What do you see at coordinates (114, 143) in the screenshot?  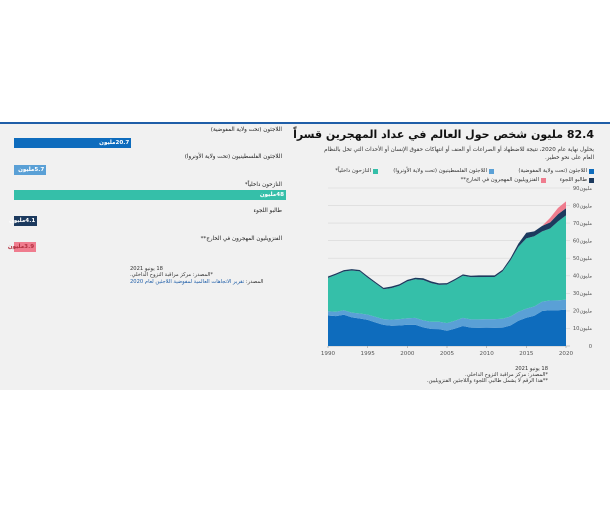 I see `bar-value-label: 20.7مليون` at bounding box center [114, 143].